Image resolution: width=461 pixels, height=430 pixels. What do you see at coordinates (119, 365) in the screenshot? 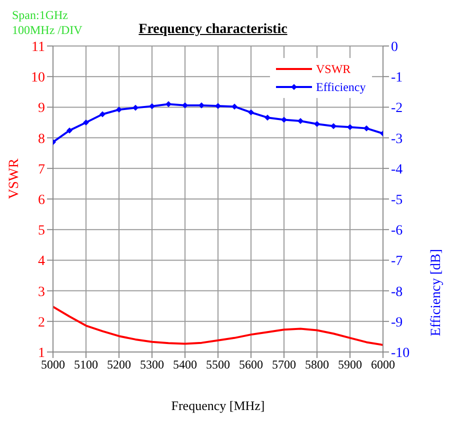
I see `x-tick-label: 5200` at bounding box center [119, 365].